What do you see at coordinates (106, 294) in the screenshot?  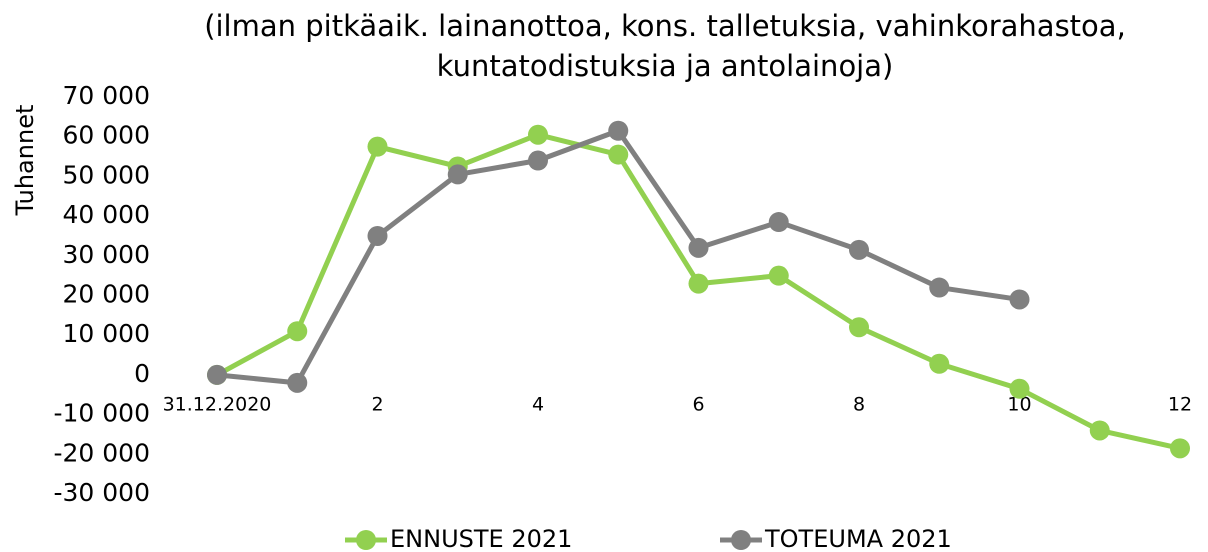 I see `y-tick-label: 20 000` at bounding box center [106, 294].